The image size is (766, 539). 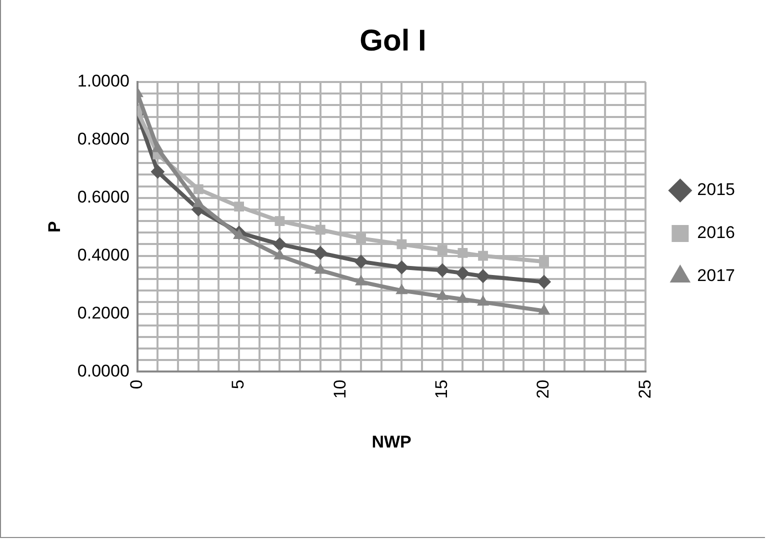 What do you see at coordinates (442, 389) in the screenshot?
I see `x-tick-label: 15` at bounding box center [442, 389].